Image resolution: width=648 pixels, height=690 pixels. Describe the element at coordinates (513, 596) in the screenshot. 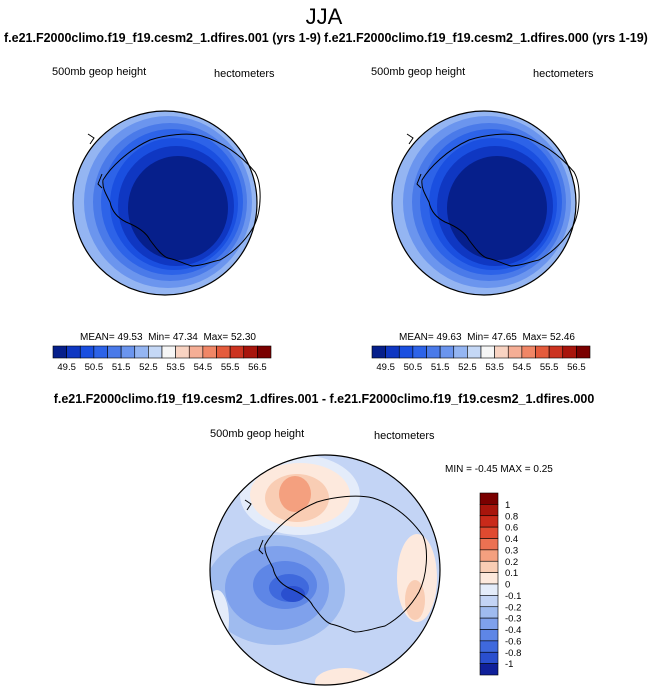

I see `diff-colorbar-tick-label: -0.1` at that location.